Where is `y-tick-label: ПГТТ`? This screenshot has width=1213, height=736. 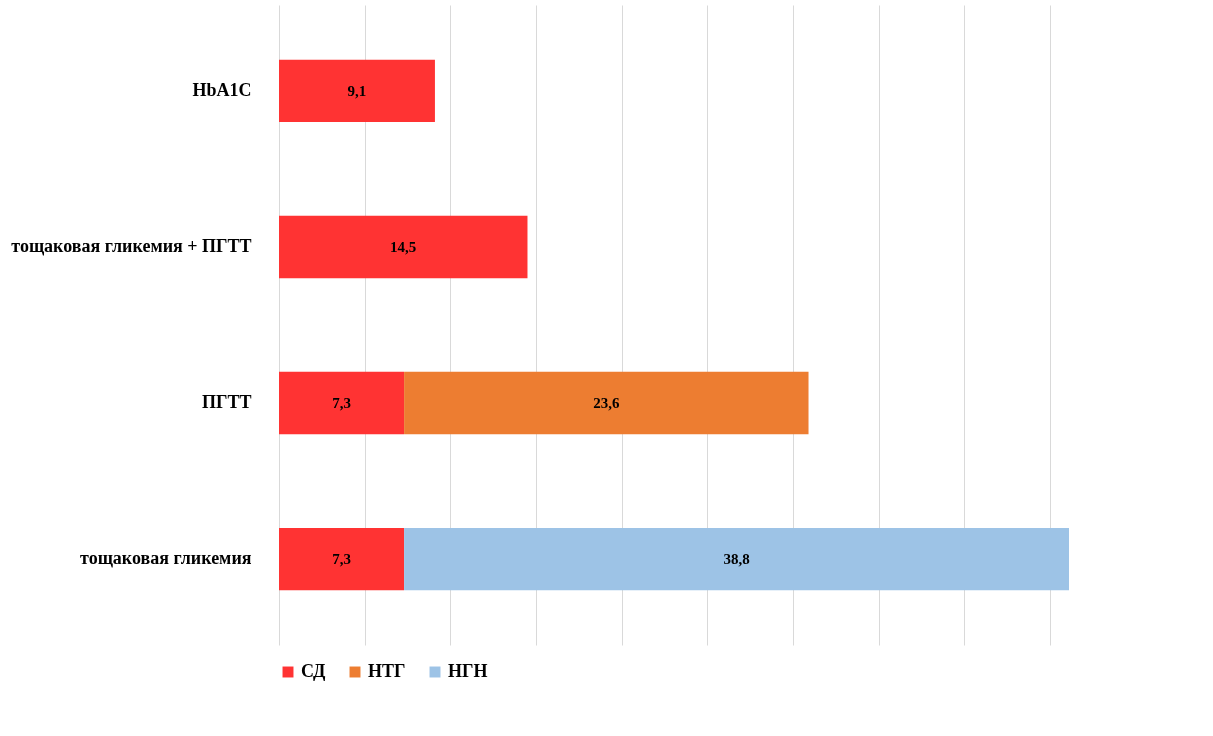 y-tick-label: ПГТТ is located at coordinates (227, 402).